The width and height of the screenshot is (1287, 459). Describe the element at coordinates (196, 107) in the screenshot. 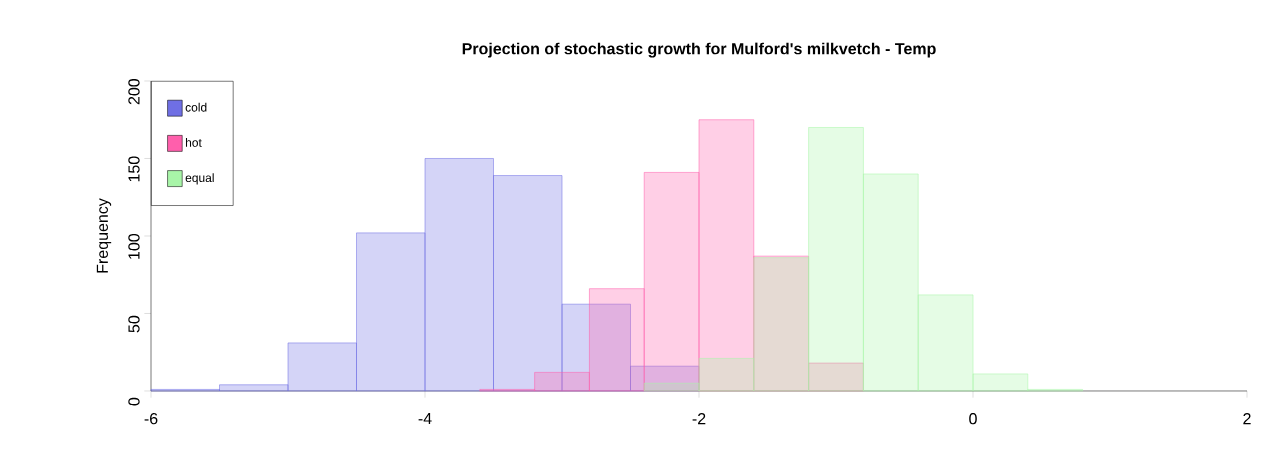

I see `legend-label: cold` at that location.